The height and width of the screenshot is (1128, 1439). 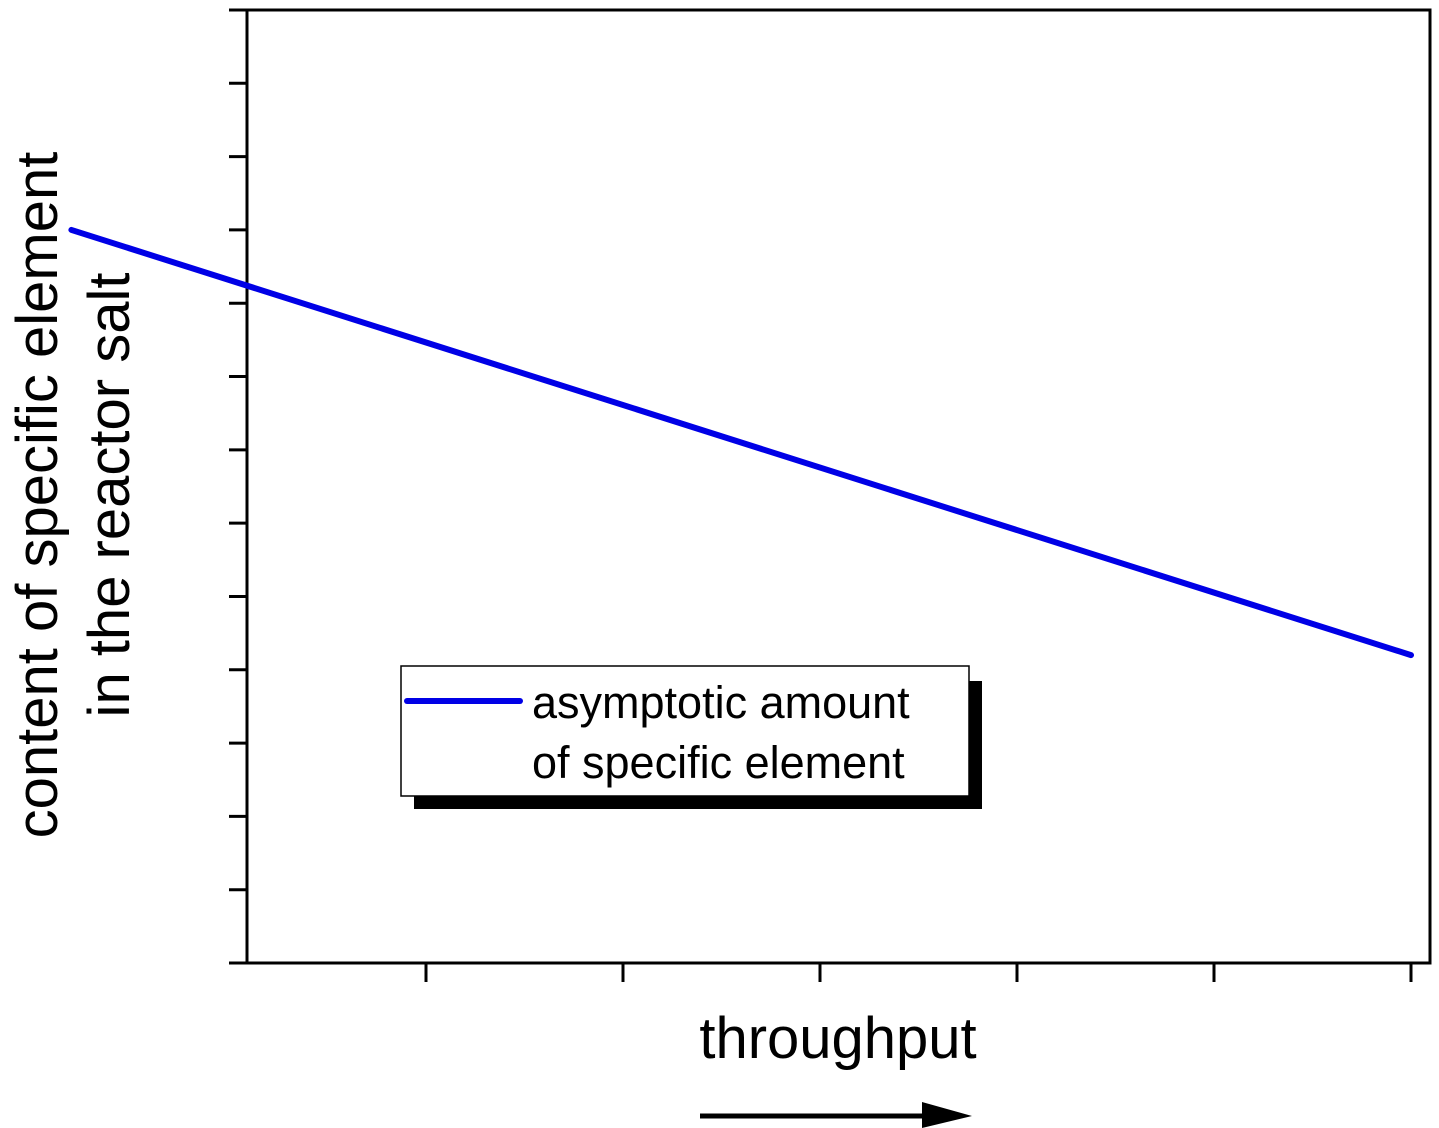 What do you see at coordinates (837, 1038) in the screenshot?
I see `x-axis-title: throughput` at bounding box center [837, 1038].